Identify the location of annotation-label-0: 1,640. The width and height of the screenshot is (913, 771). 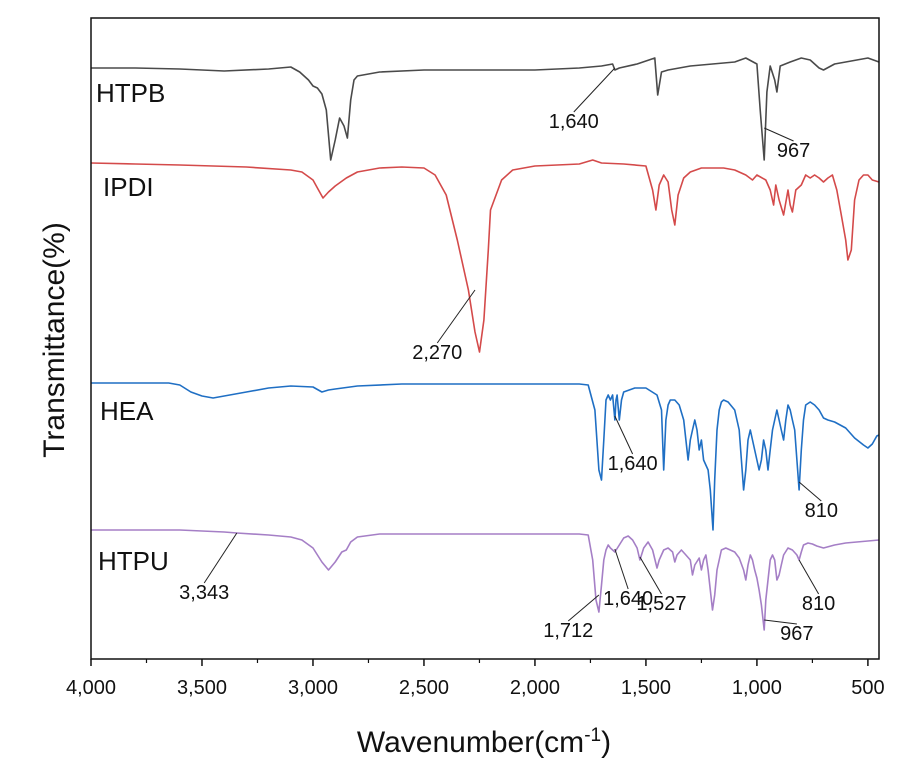
(574, 122).